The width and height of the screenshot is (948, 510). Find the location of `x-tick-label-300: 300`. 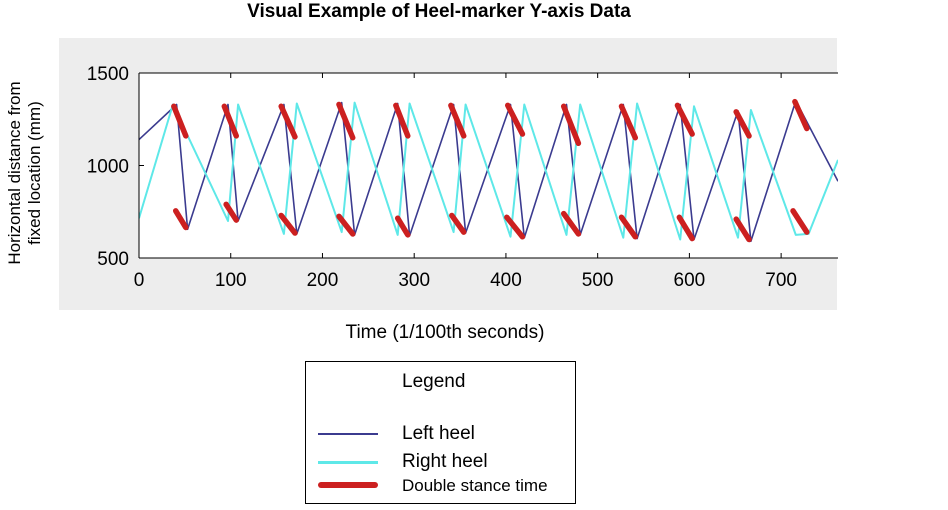

x-tick-label-300: 300 is located at coordinates (414, 280).